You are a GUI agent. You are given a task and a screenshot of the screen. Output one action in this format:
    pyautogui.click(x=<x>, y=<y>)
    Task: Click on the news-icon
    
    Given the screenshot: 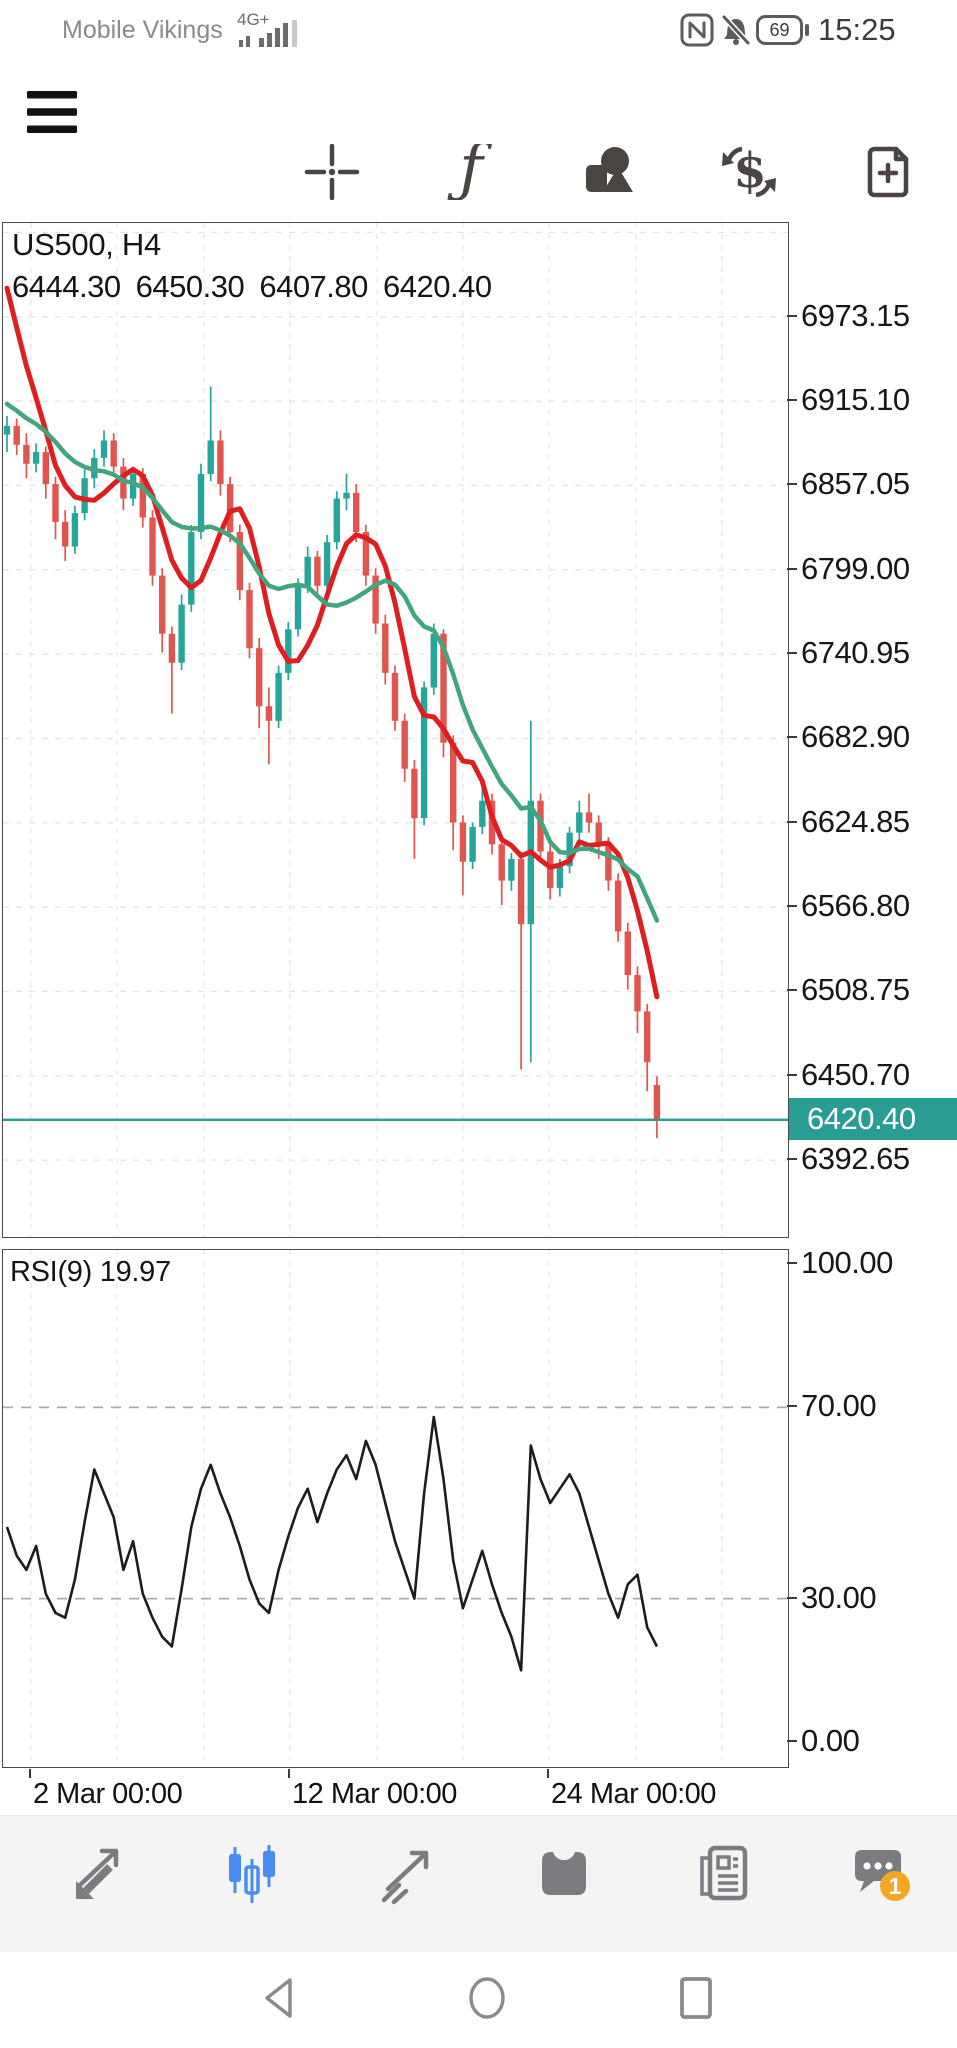 What is the action you would take?
    pyautogui.click(x=724, y=1873)
    